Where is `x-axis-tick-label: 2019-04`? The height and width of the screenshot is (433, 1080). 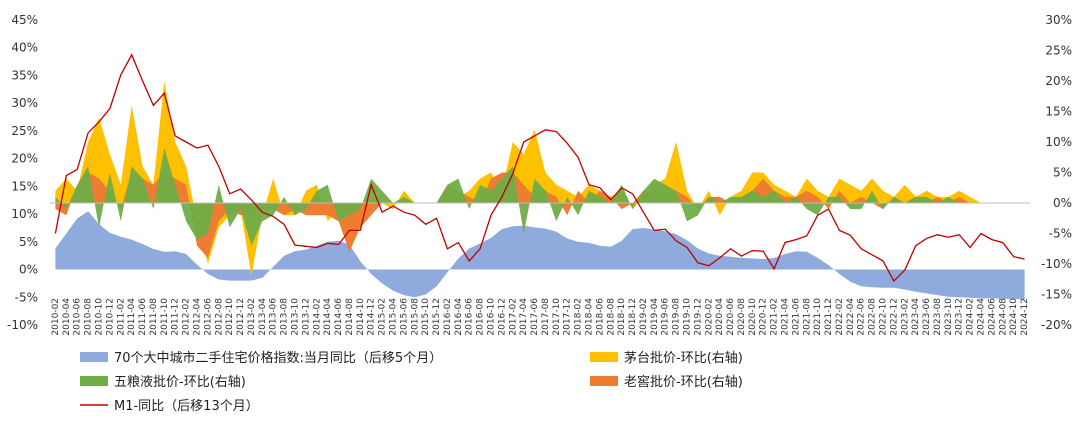
x-axis-tick-label: 2019-04 is located at coordinates (655, 317).